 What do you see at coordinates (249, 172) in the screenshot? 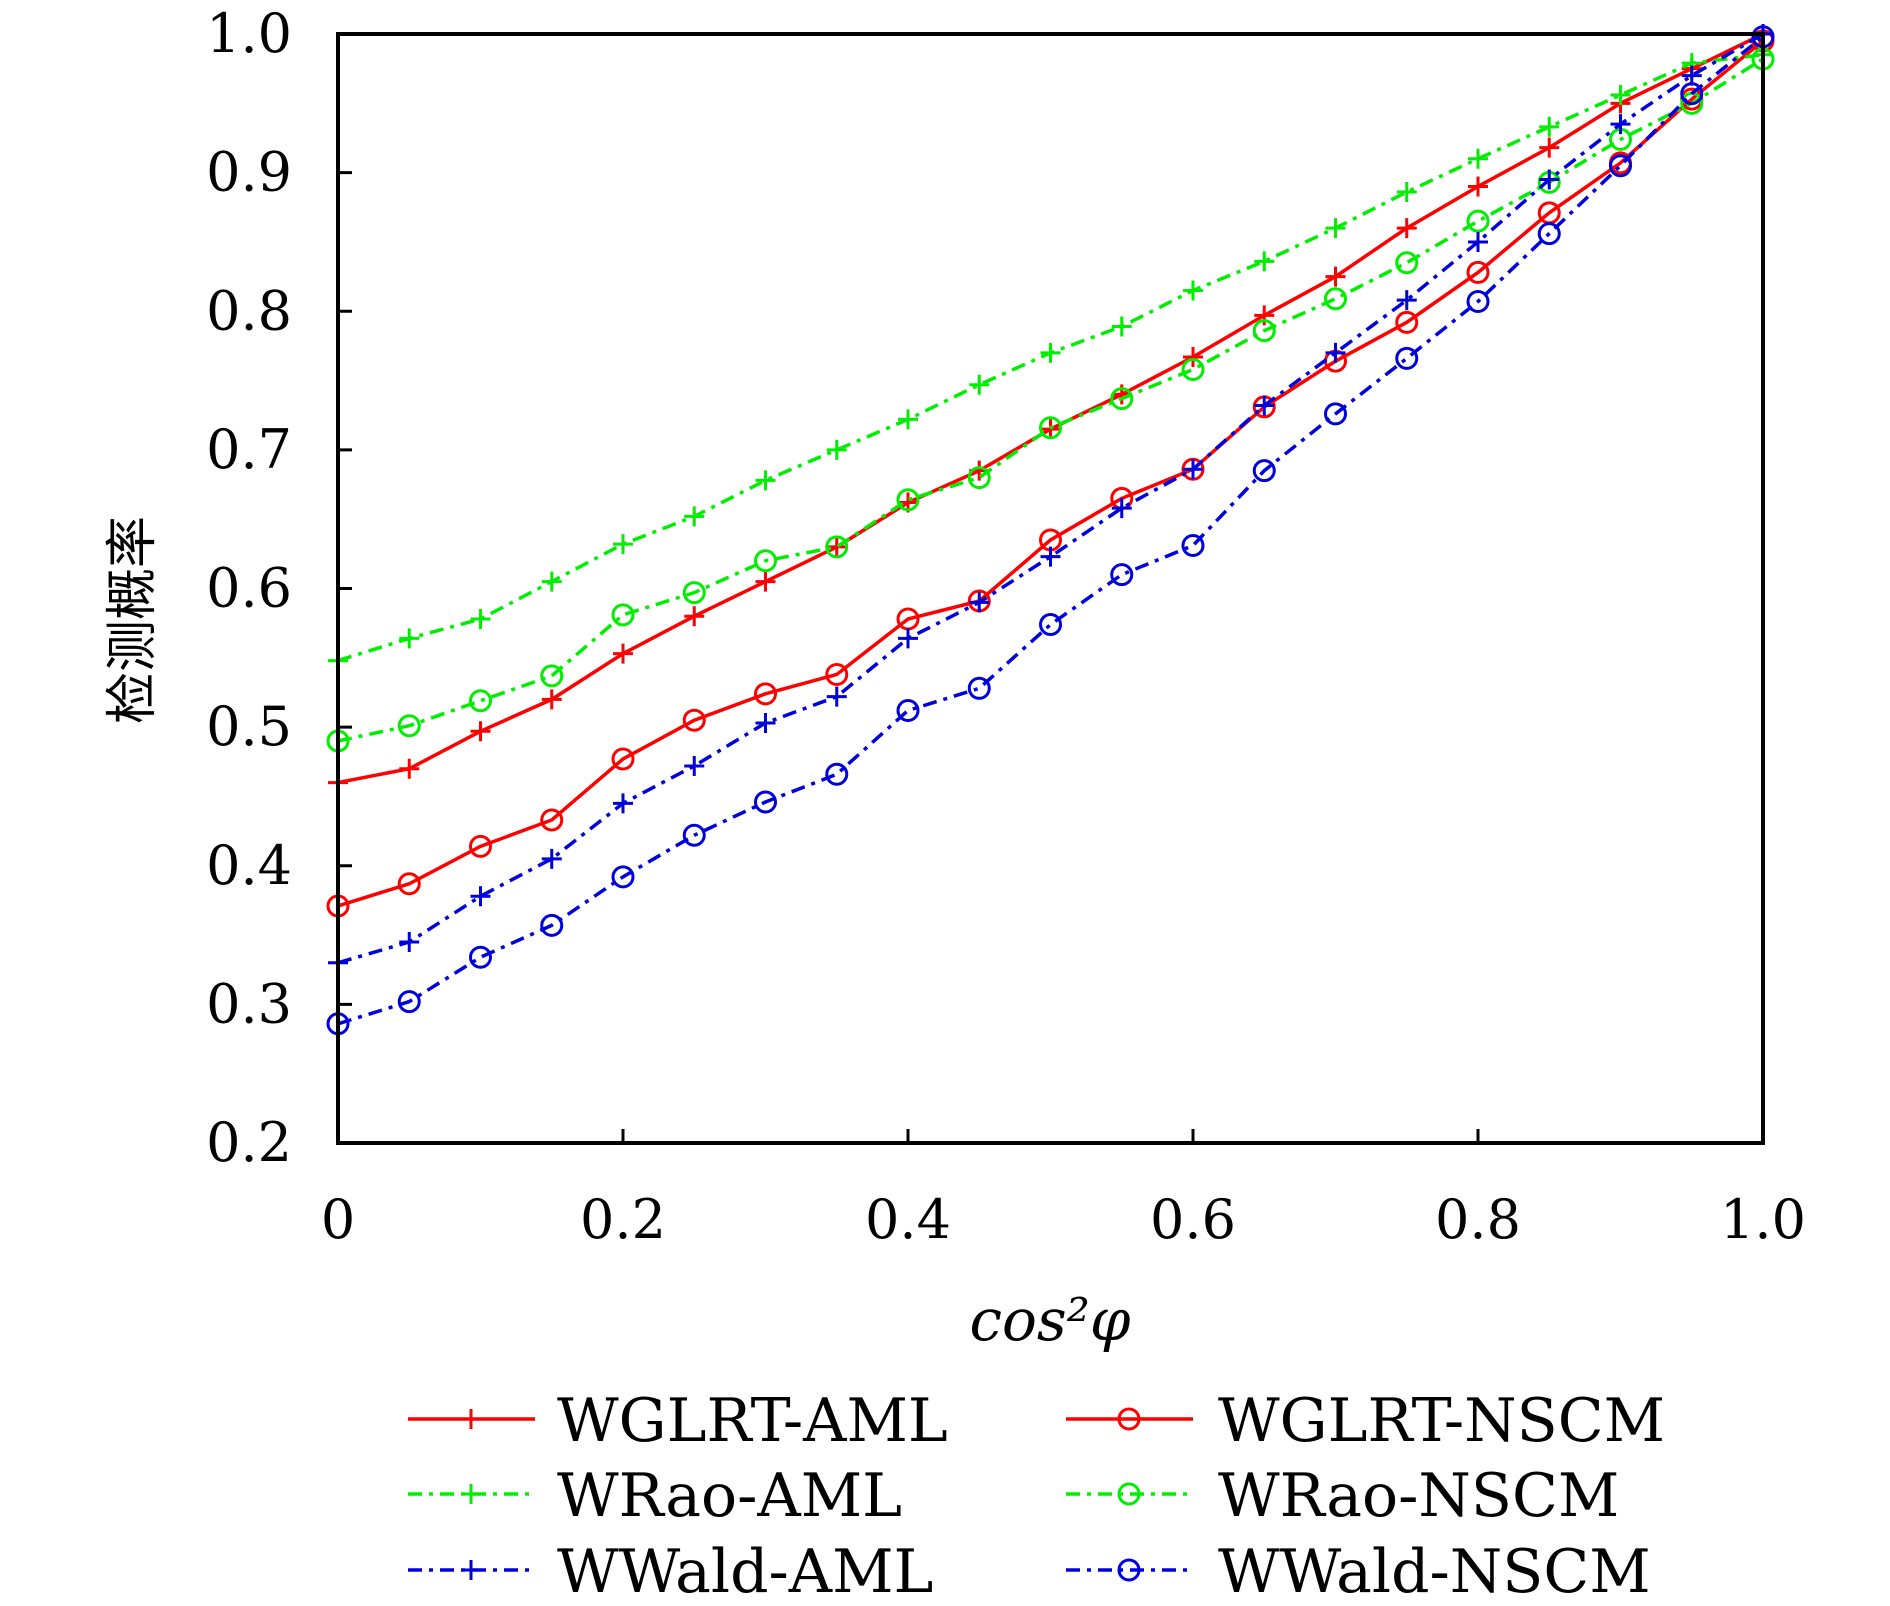
I see `y-tick-label: 0.9` at bounding box center [249, 172].